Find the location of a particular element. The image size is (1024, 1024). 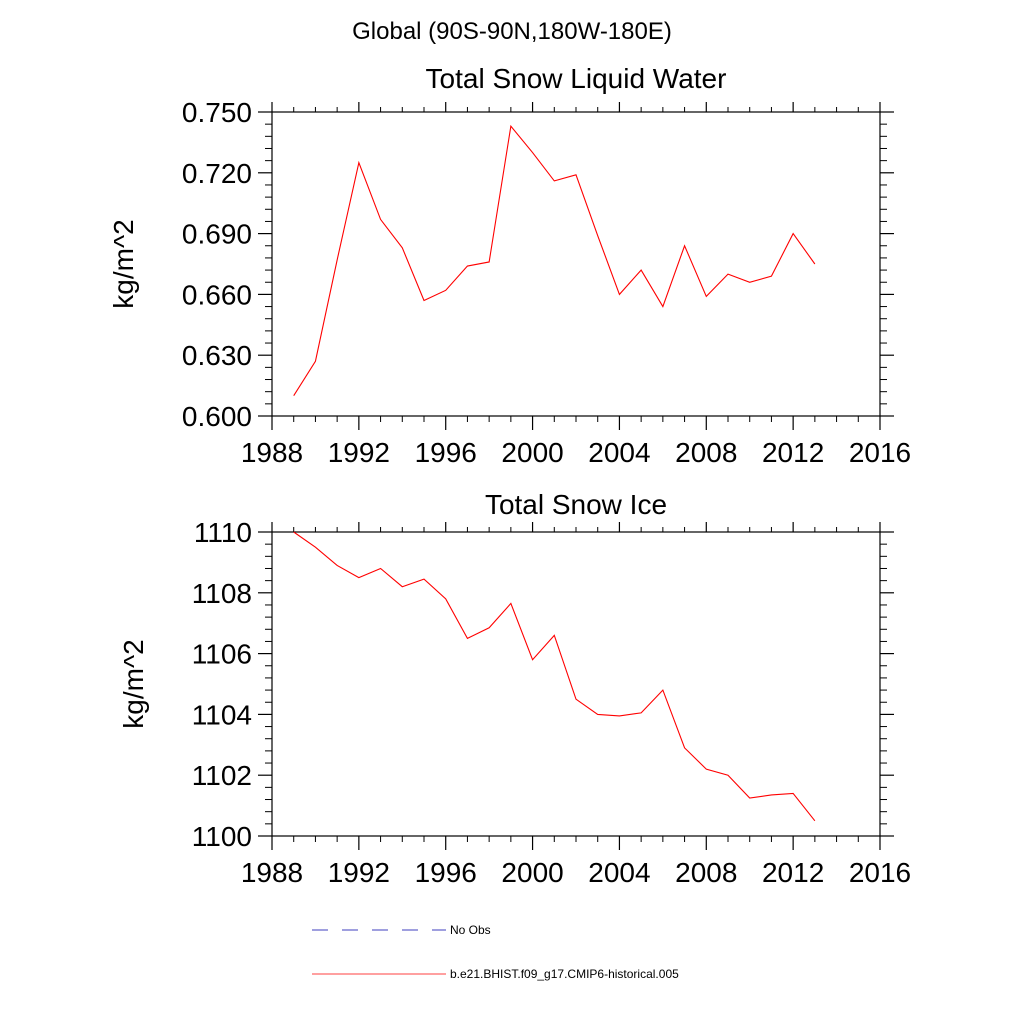

legend-label-no-obs: No Obs is located at coordinates (470, 930).